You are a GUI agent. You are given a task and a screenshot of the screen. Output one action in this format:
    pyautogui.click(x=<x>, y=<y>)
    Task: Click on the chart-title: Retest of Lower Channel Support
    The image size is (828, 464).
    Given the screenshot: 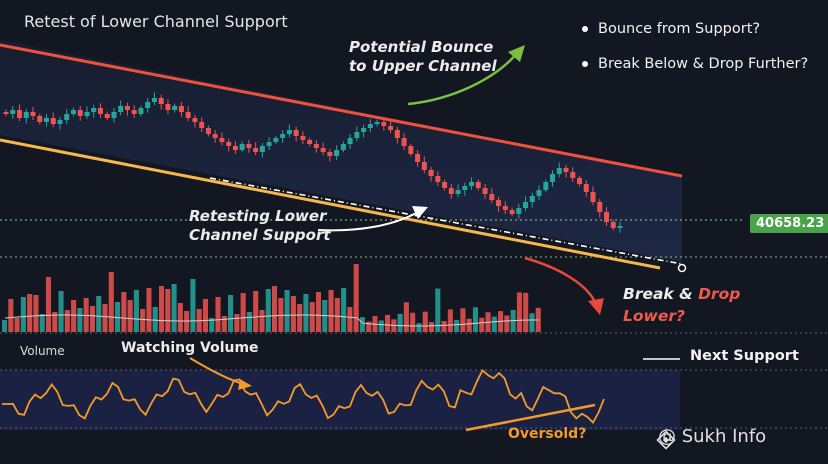 What is the action you would take?
    pyautogui.click(x=156, y=21)
    